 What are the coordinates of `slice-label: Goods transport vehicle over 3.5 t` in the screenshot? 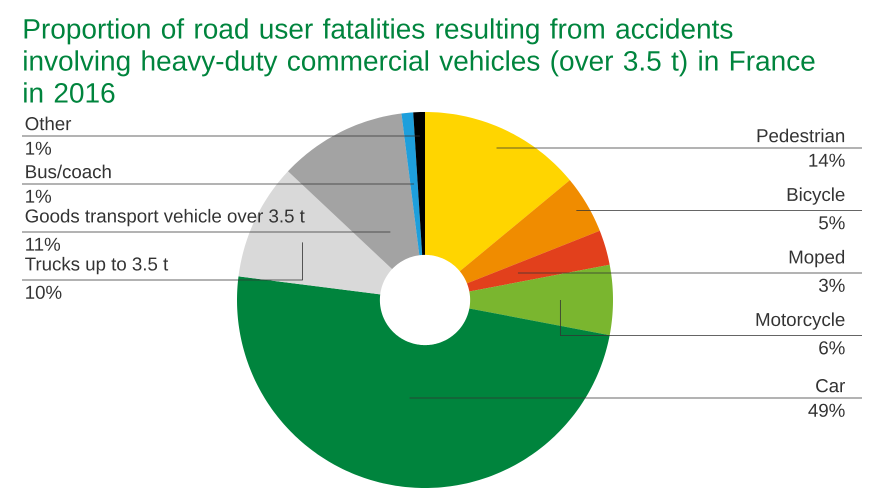 It's located at (165, 217).